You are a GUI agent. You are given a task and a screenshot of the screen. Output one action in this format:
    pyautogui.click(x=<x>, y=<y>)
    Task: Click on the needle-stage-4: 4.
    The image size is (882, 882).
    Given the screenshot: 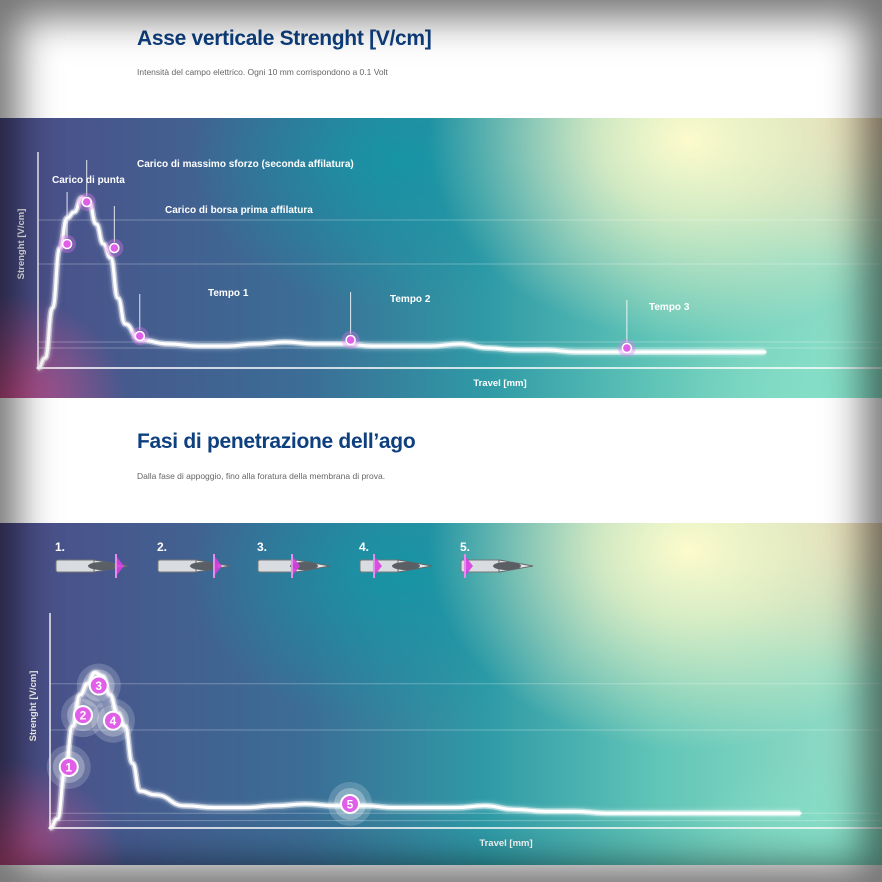 What is the action you would take?
    pyautogui.click(x=395, y=560)
    